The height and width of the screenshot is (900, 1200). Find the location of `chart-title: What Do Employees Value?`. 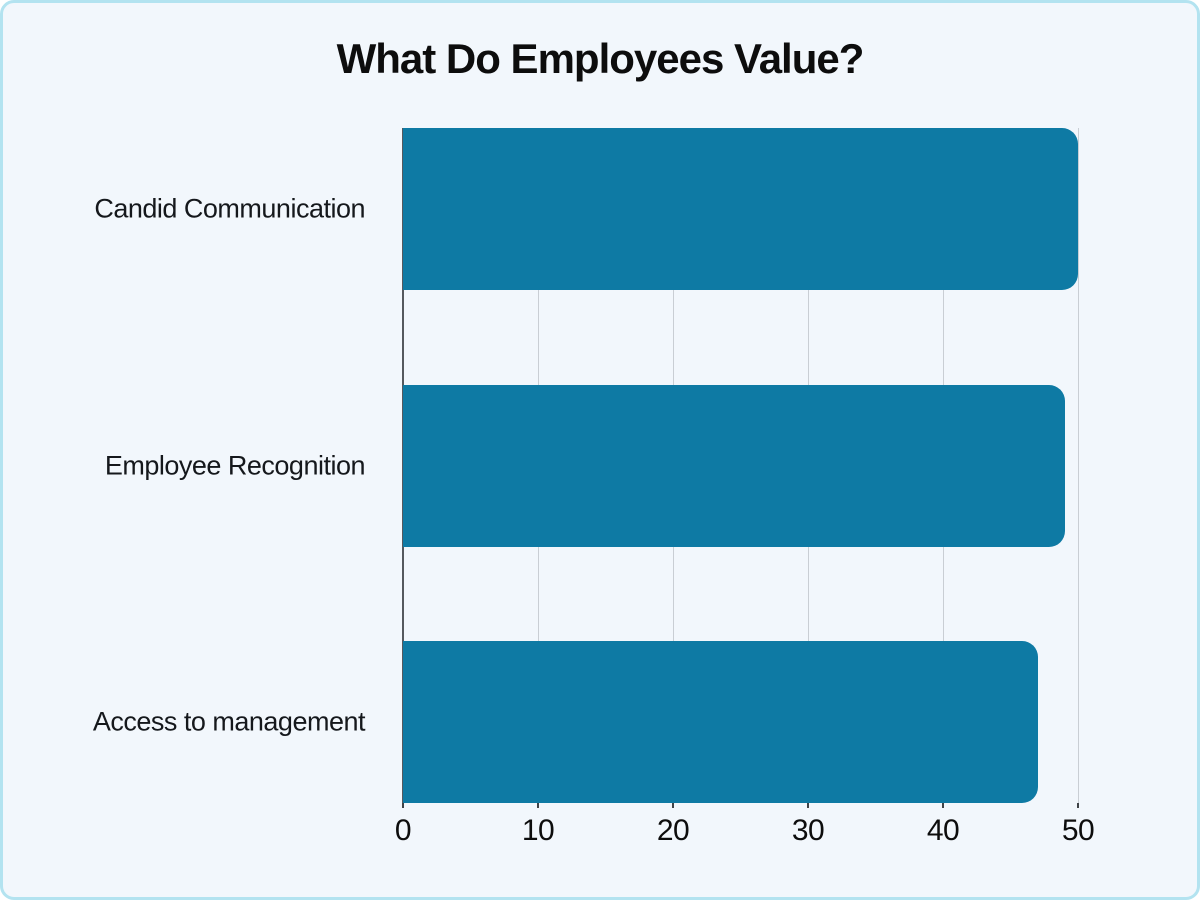

chart-title: What Do Employees Value? is located at coordinates (600, 58).